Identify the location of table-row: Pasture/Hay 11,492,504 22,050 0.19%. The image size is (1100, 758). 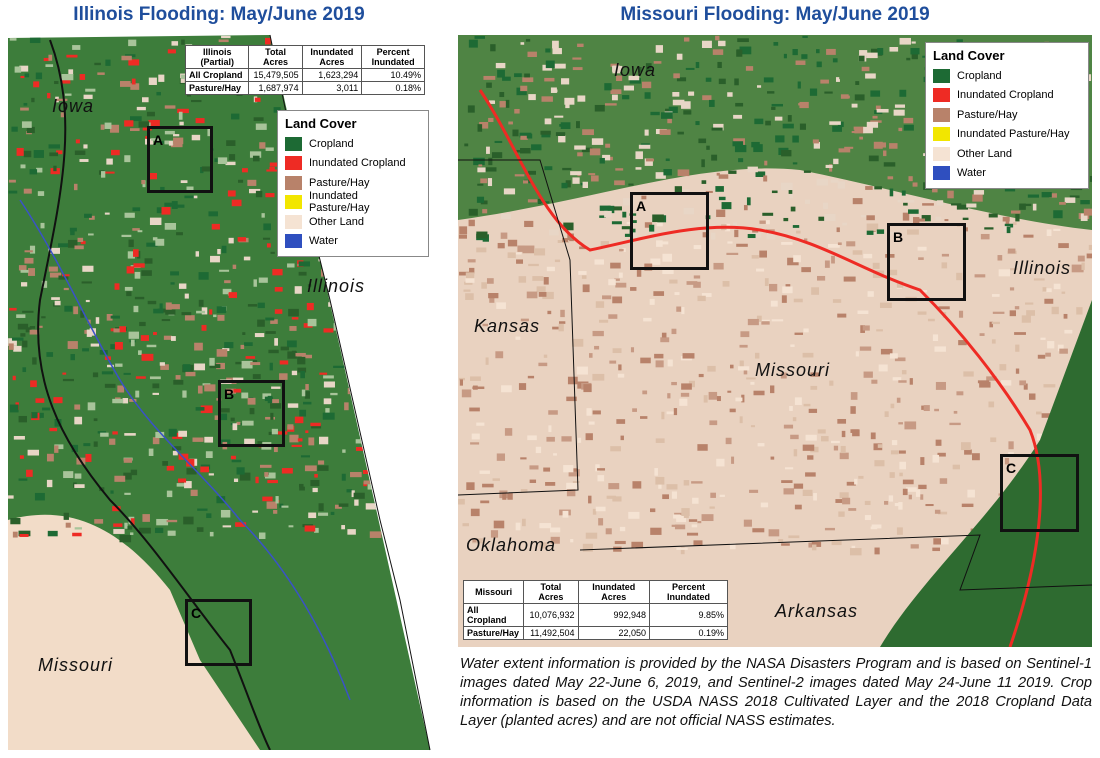
(595, 633).